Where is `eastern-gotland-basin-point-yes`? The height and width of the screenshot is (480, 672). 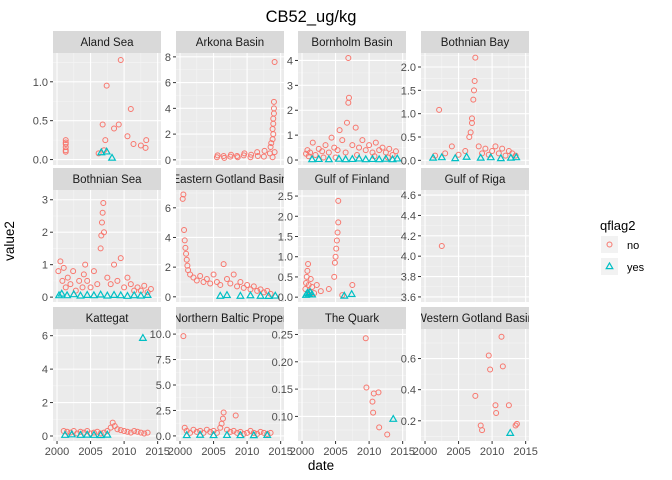 eastern-gotland-basin-point-yes is located at coordinates (250, 294).